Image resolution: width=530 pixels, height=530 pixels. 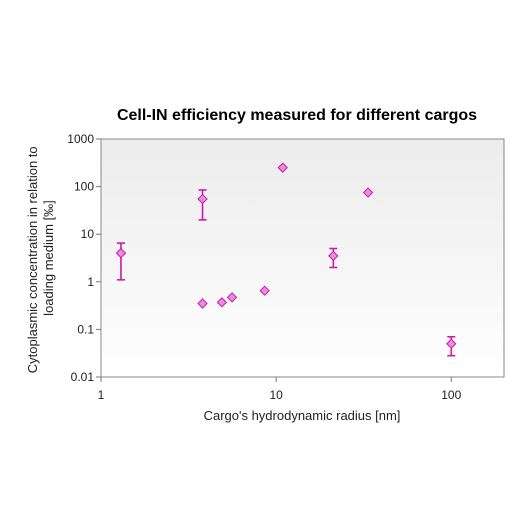 I want to click on x-tick-label: 100, so click(x=451, y=395).